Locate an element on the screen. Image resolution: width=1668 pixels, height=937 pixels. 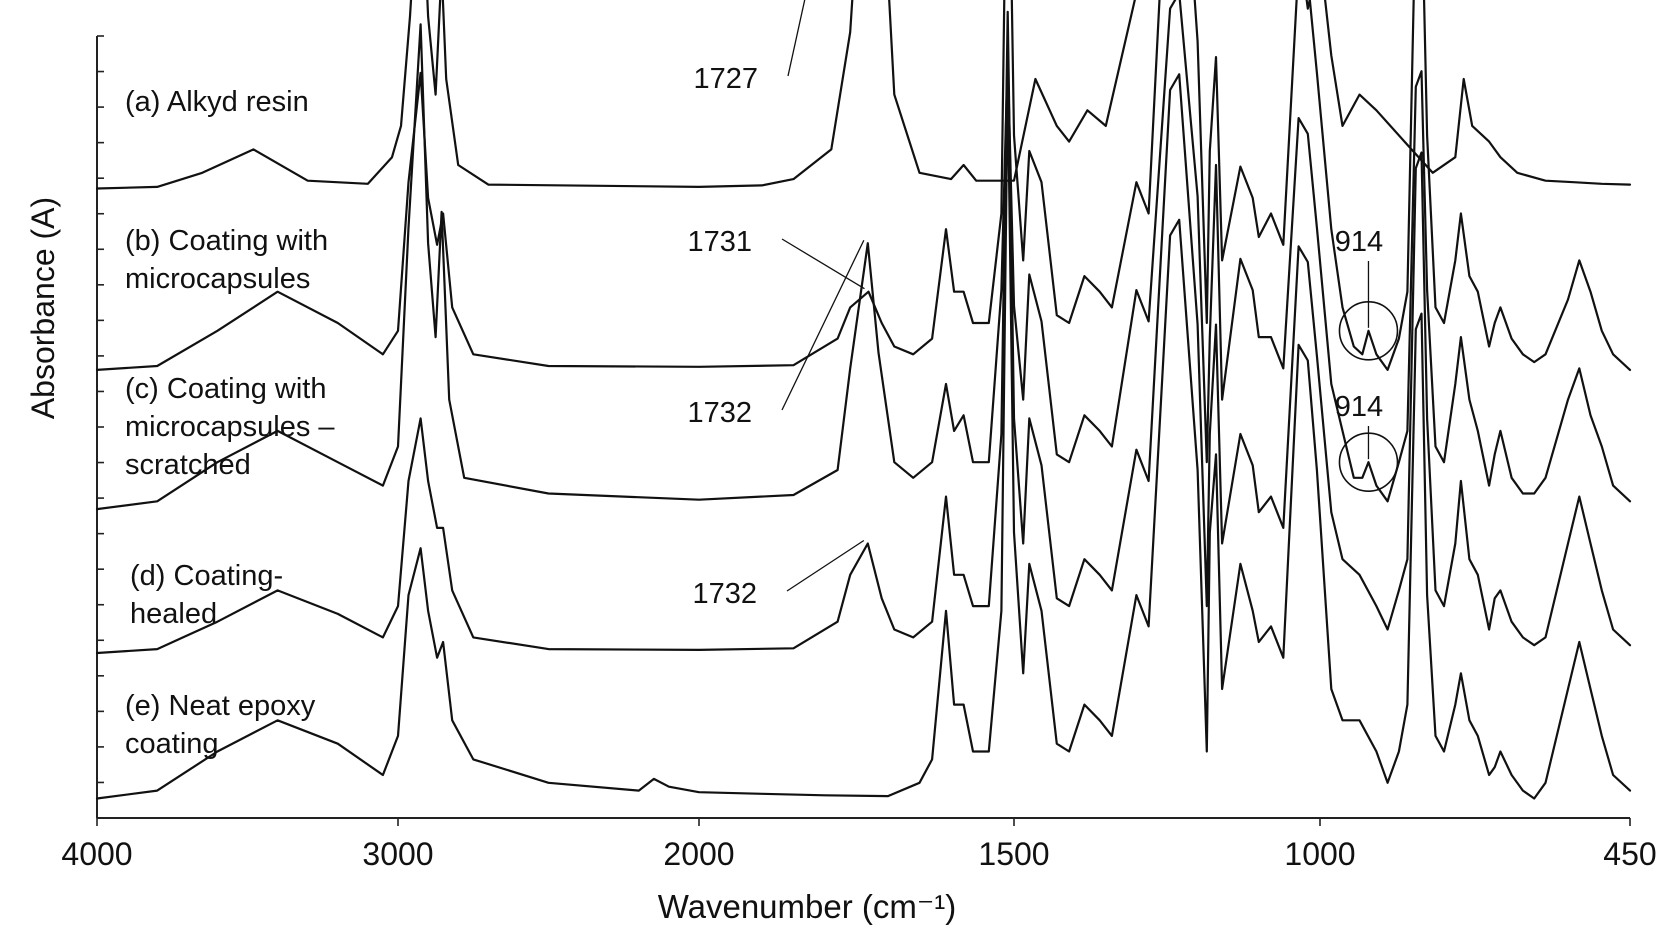
y-axis-ticks is located at coordinates (100, 427).